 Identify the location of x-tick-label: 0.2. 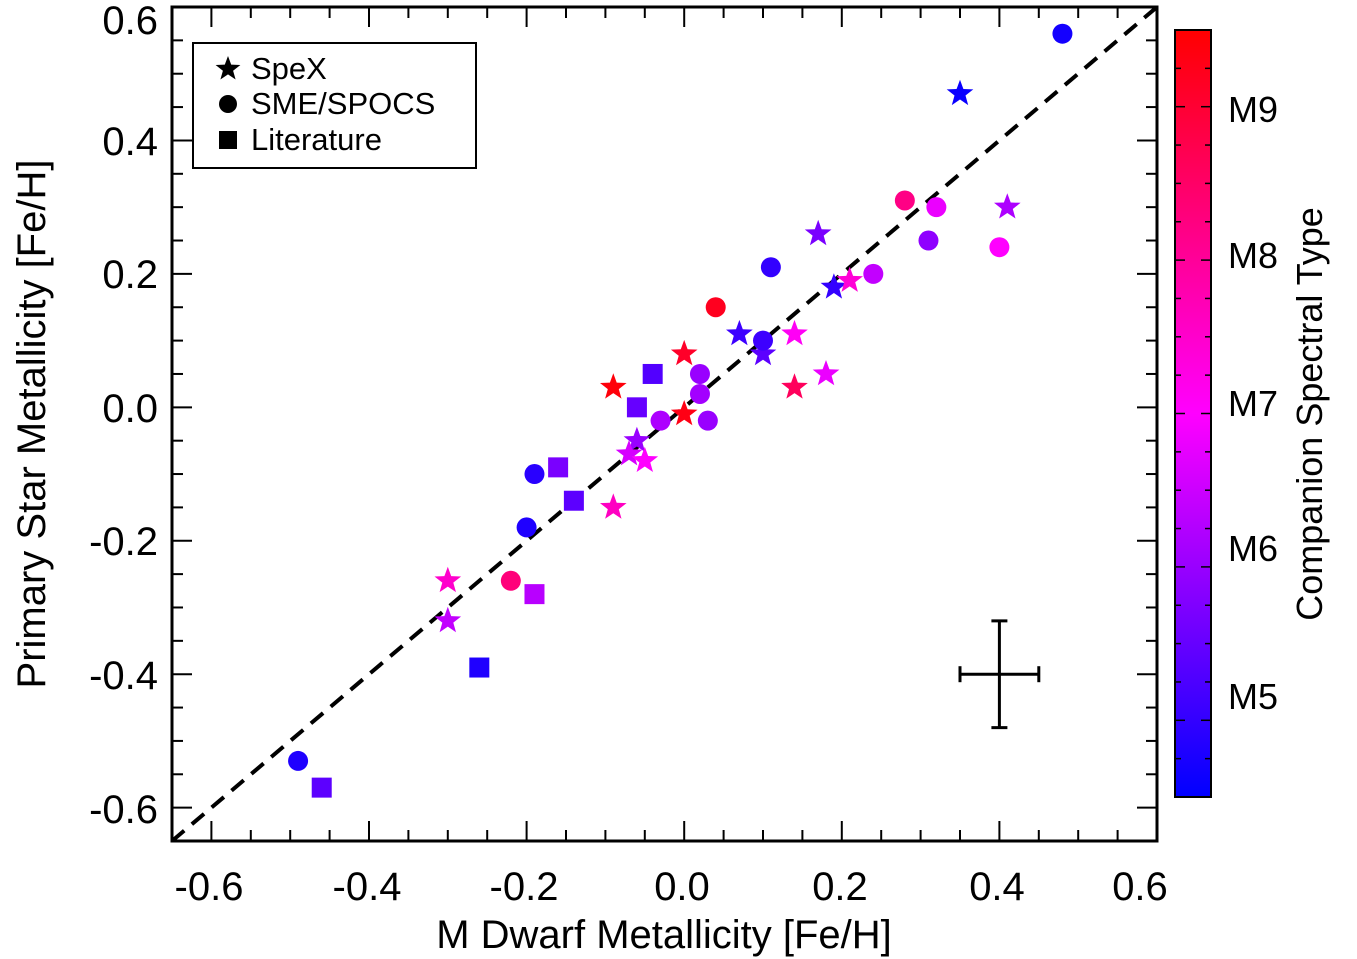
(840, 887).